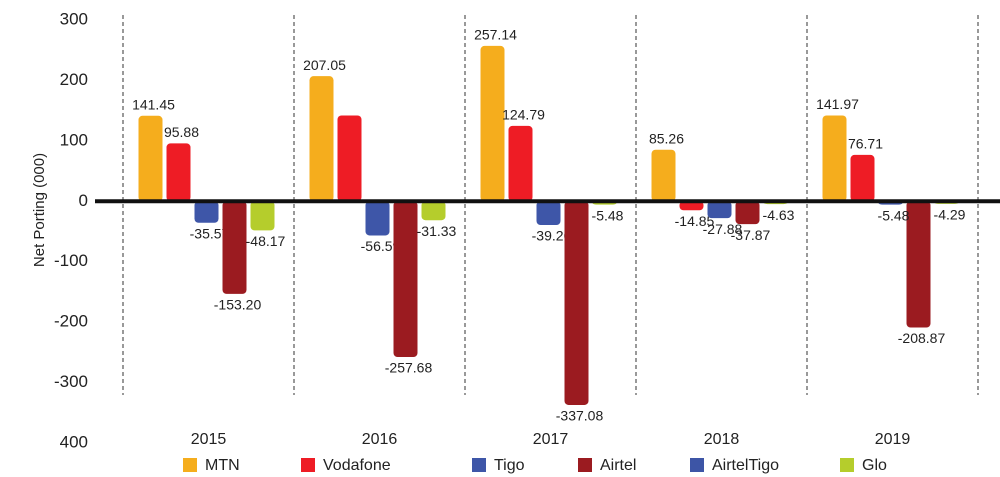 The height and width of the screenshot is (477, 1000). Describe the element at coordinates (380, 439) in the screenshot. I see `x-tick-label: 2016` at that location.